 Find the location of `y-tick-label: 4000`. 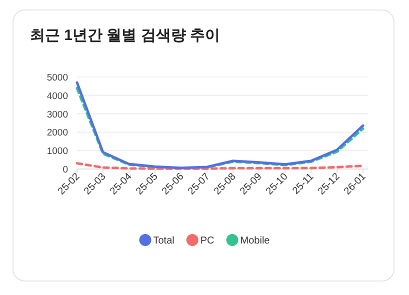

y-tick-label: 4000 is located at coordinates (57, 96).